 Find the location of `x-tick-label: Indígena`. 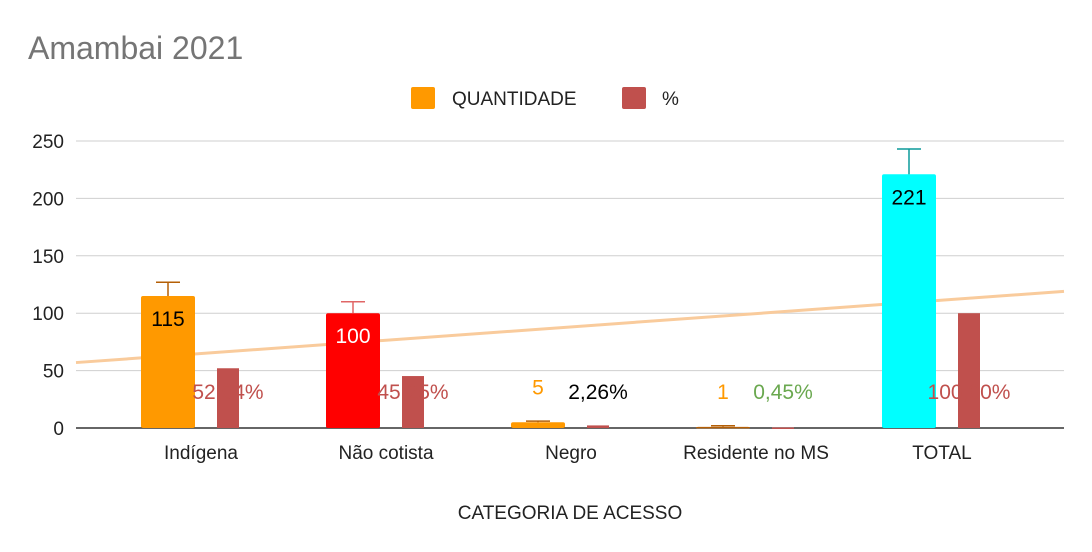

x-tick-label: Indígena is located at coordinates (201, 453).